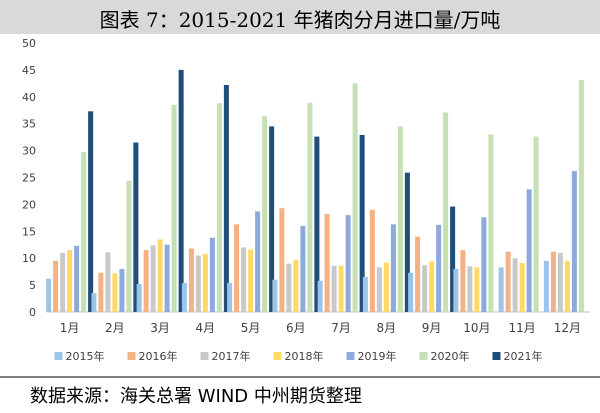 The width and height of the screenshot is (600, 413). I want to click on bar-2015年-9月, so click(411, 292).